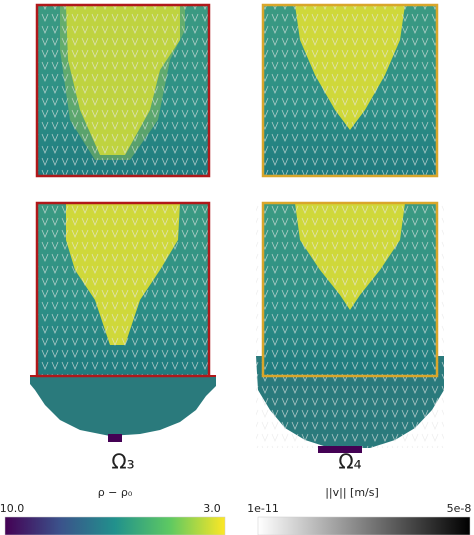 This screenshot has width=474, height=535. Describe the element at coordinates (459, 508) in the screenshot. I see `colorbar-max-label: 5e-8` at that location.